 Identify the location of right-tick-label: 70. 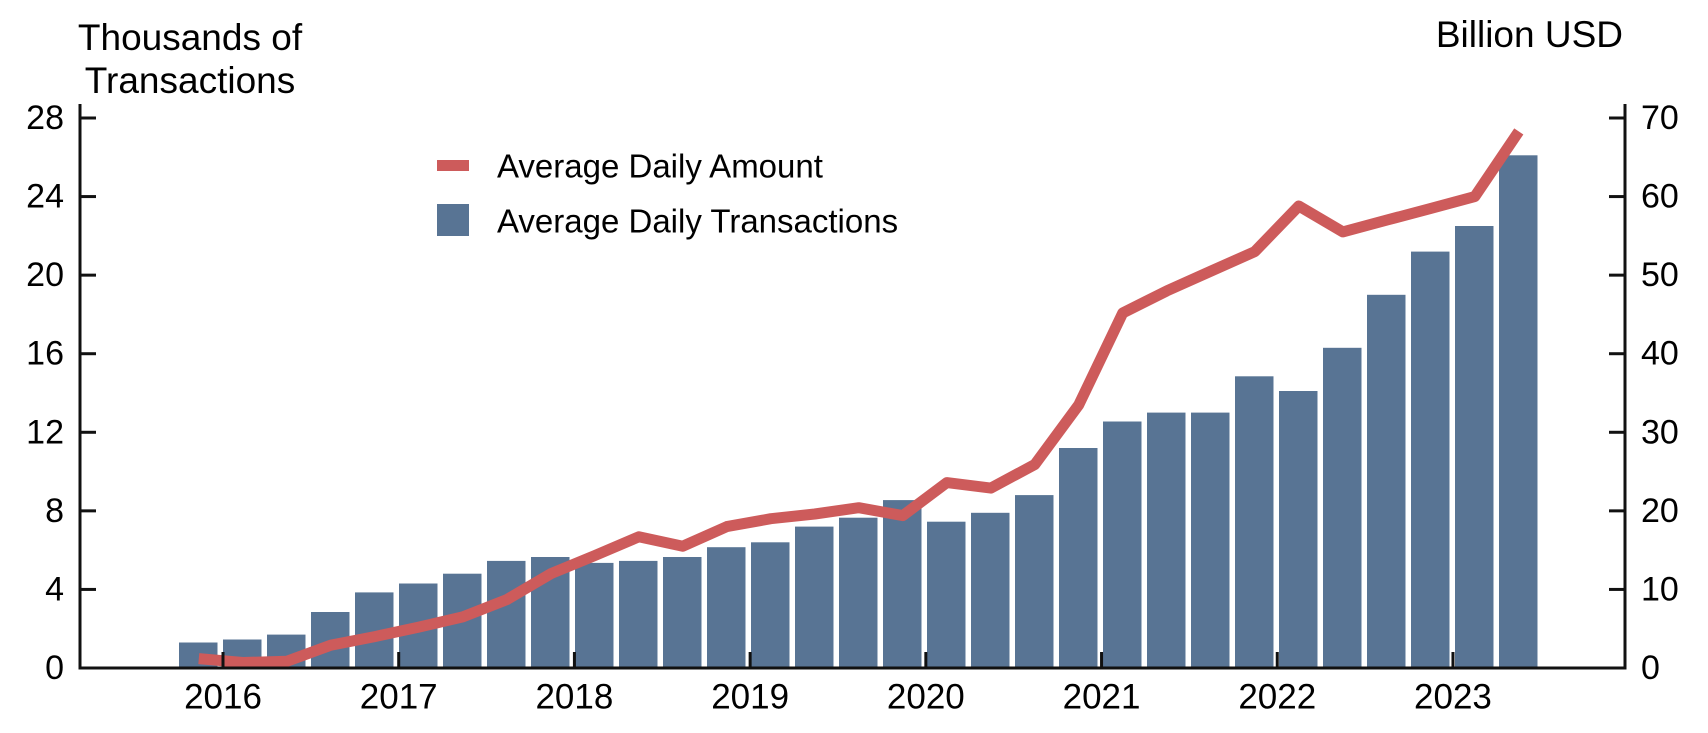
(1660, 118).